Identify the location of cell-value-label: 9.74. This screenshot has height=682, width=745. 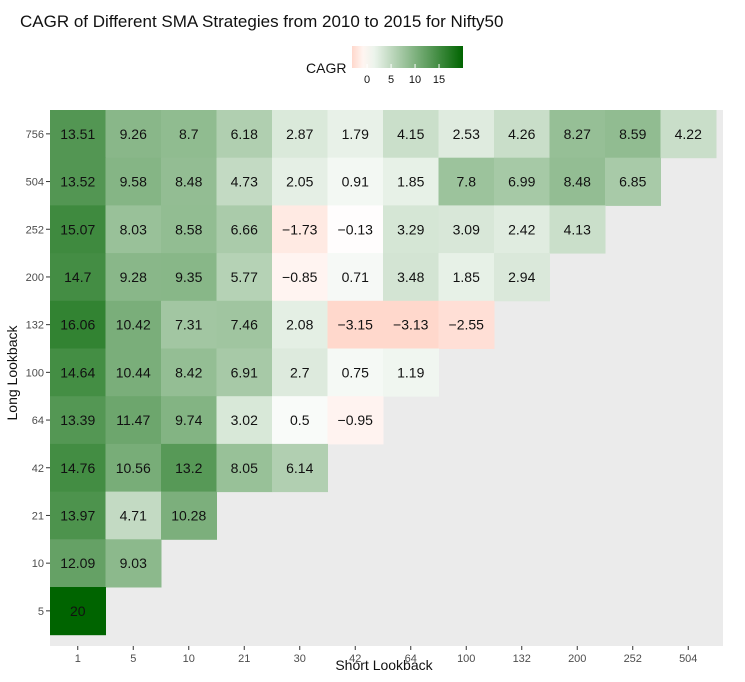
(188, 420).